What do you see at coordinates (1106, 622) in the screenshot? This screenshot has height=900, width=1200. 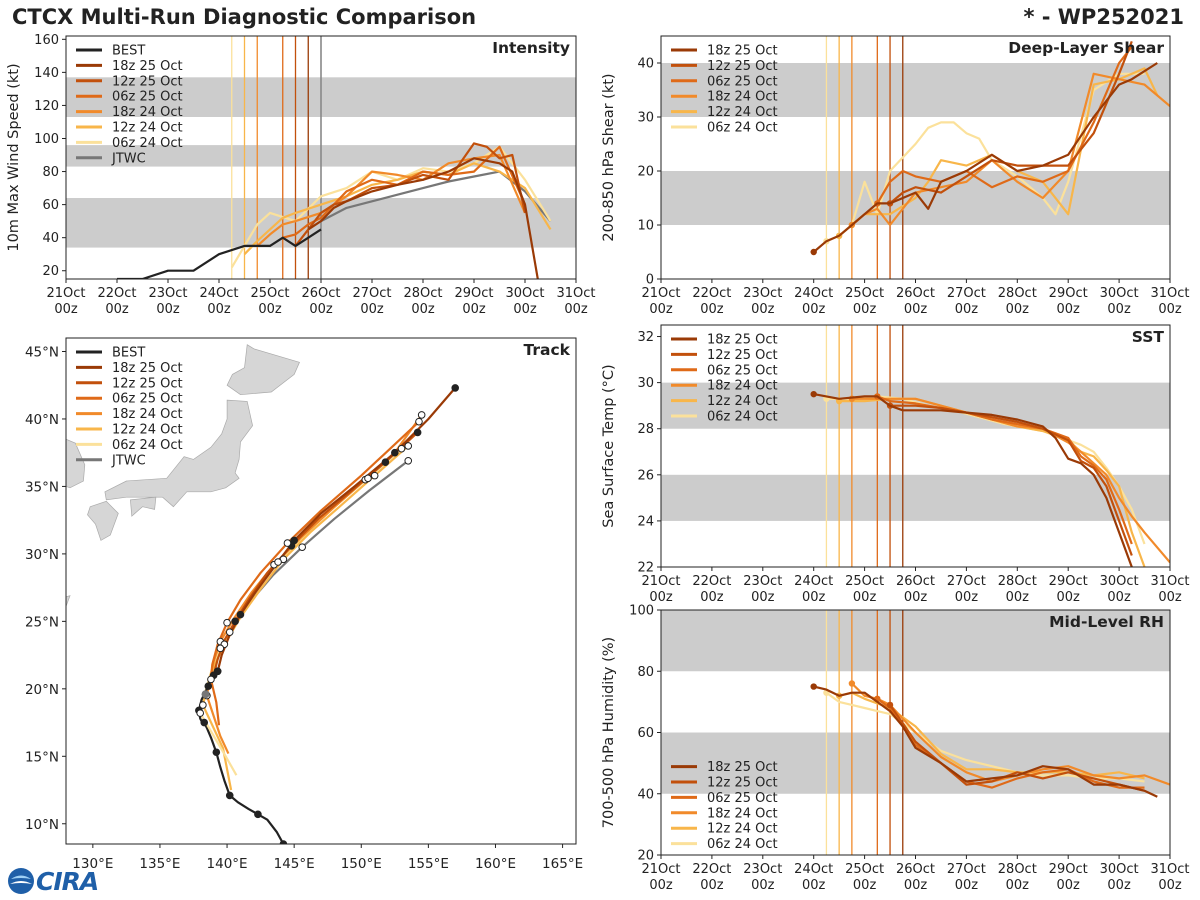 I see `panel-title: Mid-Level RH` at bounding box center [1106, 622].